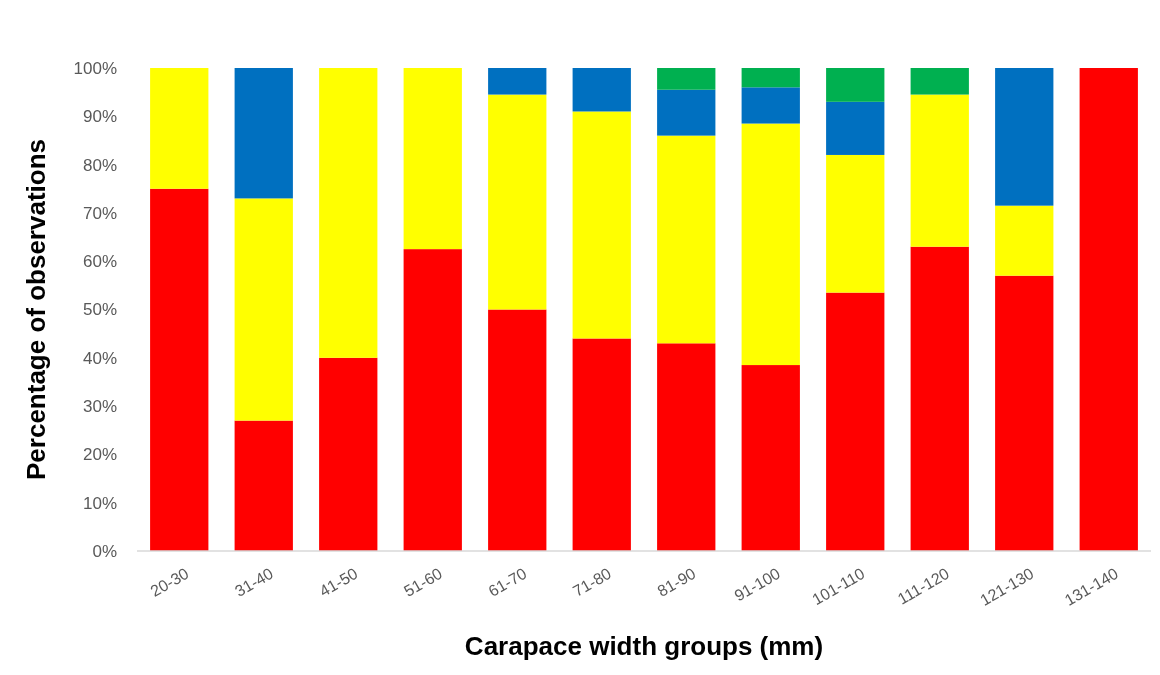 The width and height of the screenshot is (1160, 675). What do you see at coordinates (99, 310) in the screenshot?
I see `y-tick-label: 50%` at bounding box center [99, 310].